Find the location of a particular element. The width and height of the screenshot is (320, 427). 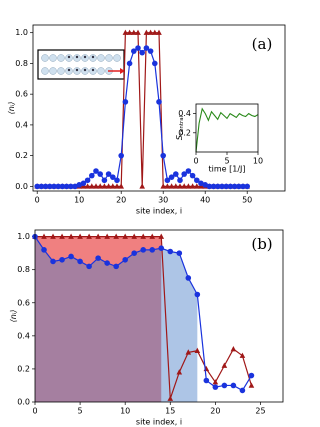

series-line is located at coordinates (227, 130).